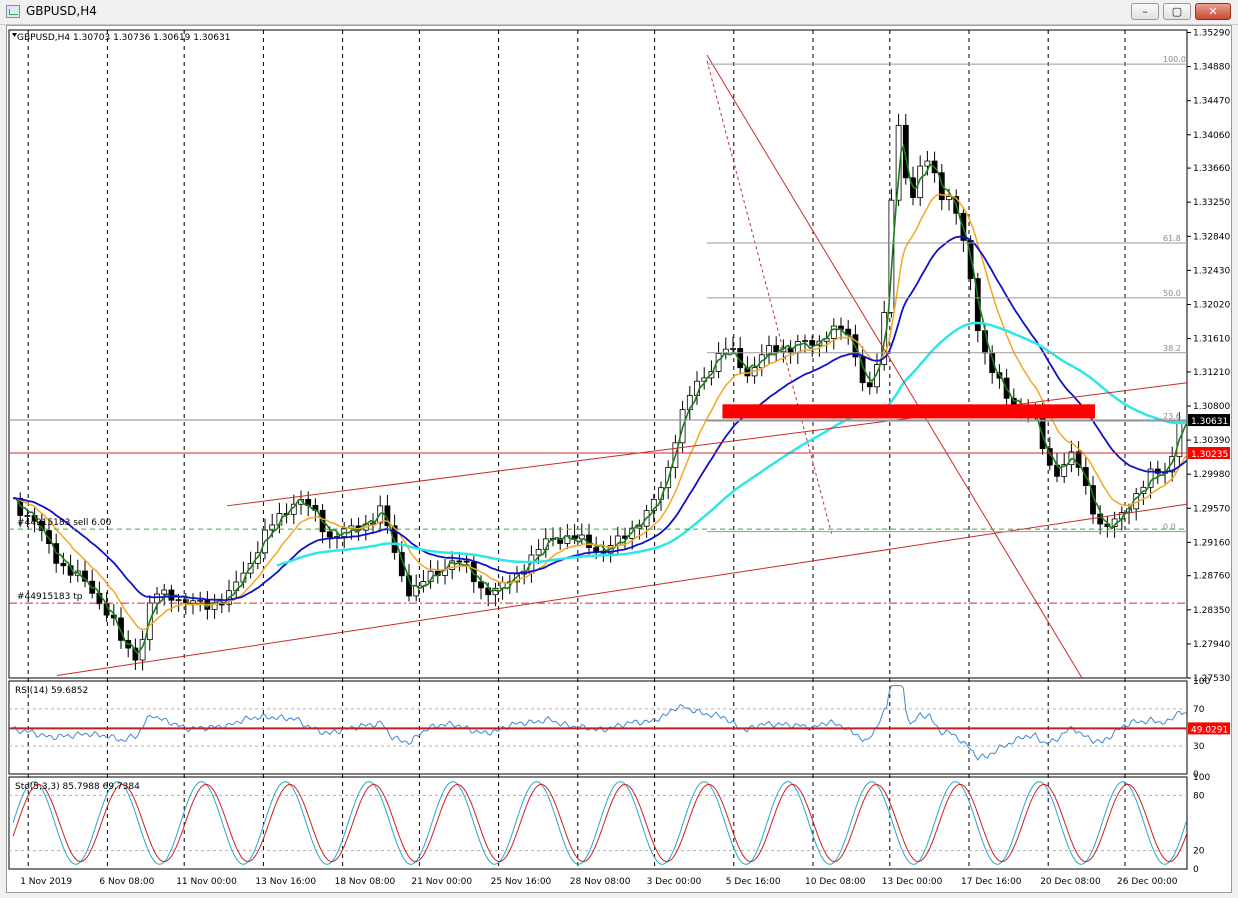  I want to click on rsi-y-tick-label: 0, so click(1196, 775).